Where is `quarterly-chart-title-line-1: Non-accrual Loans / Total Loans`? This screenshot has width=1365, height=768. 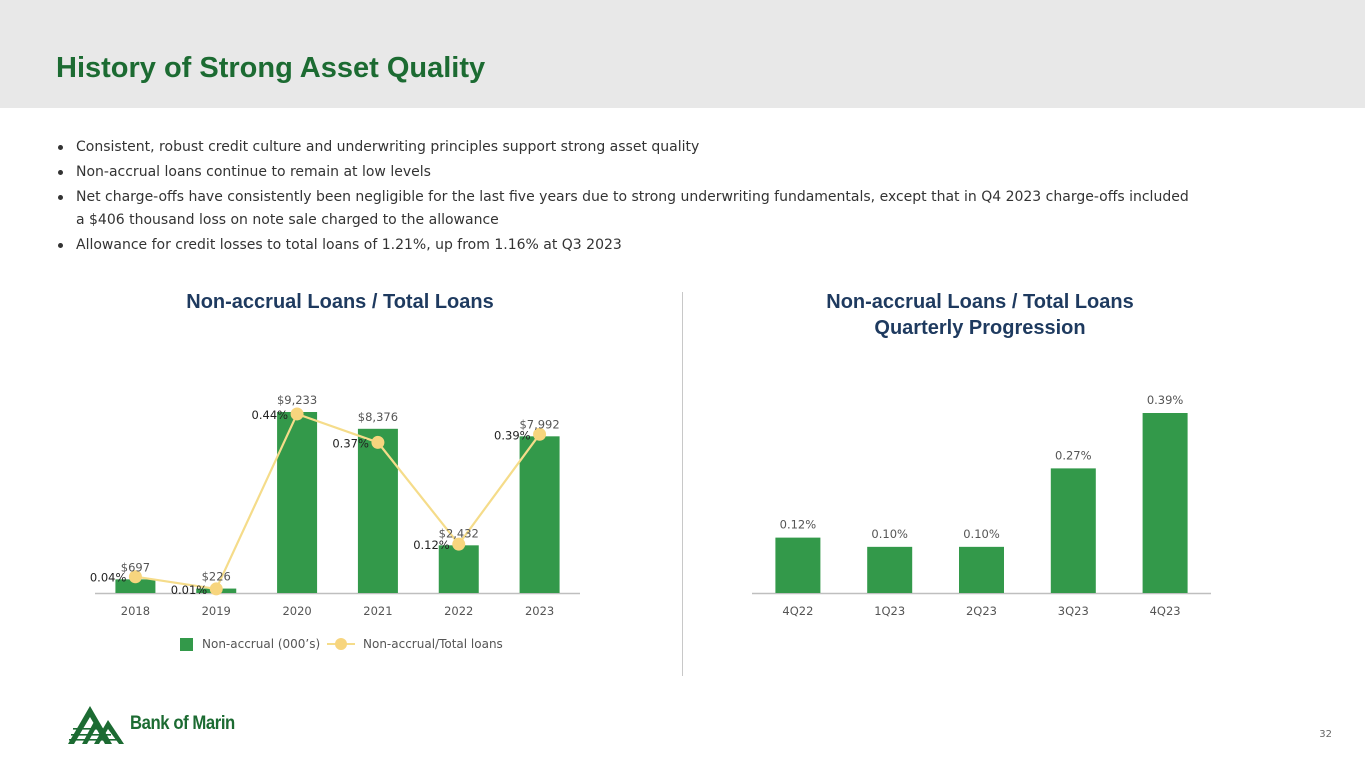 quarterly-chart-title-line-1: Non-accrual Loans / Total Loans is located at coordinates (980, 302).